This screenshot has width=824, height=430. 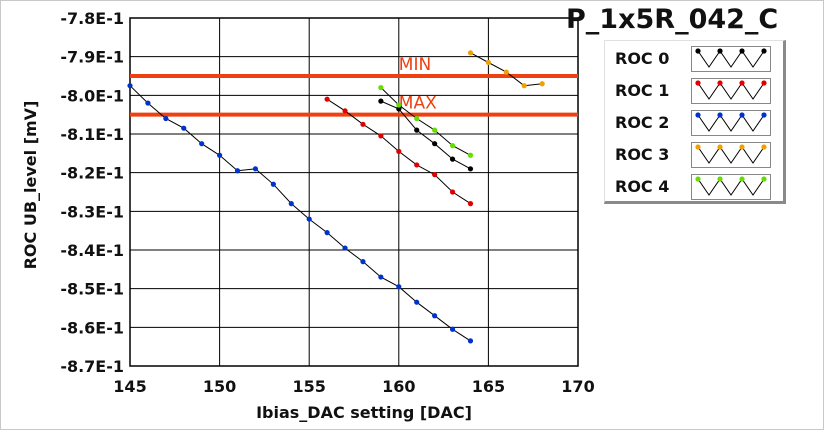 I want to click on limit-lines: MIN MAX, so click(x=354, y=86).